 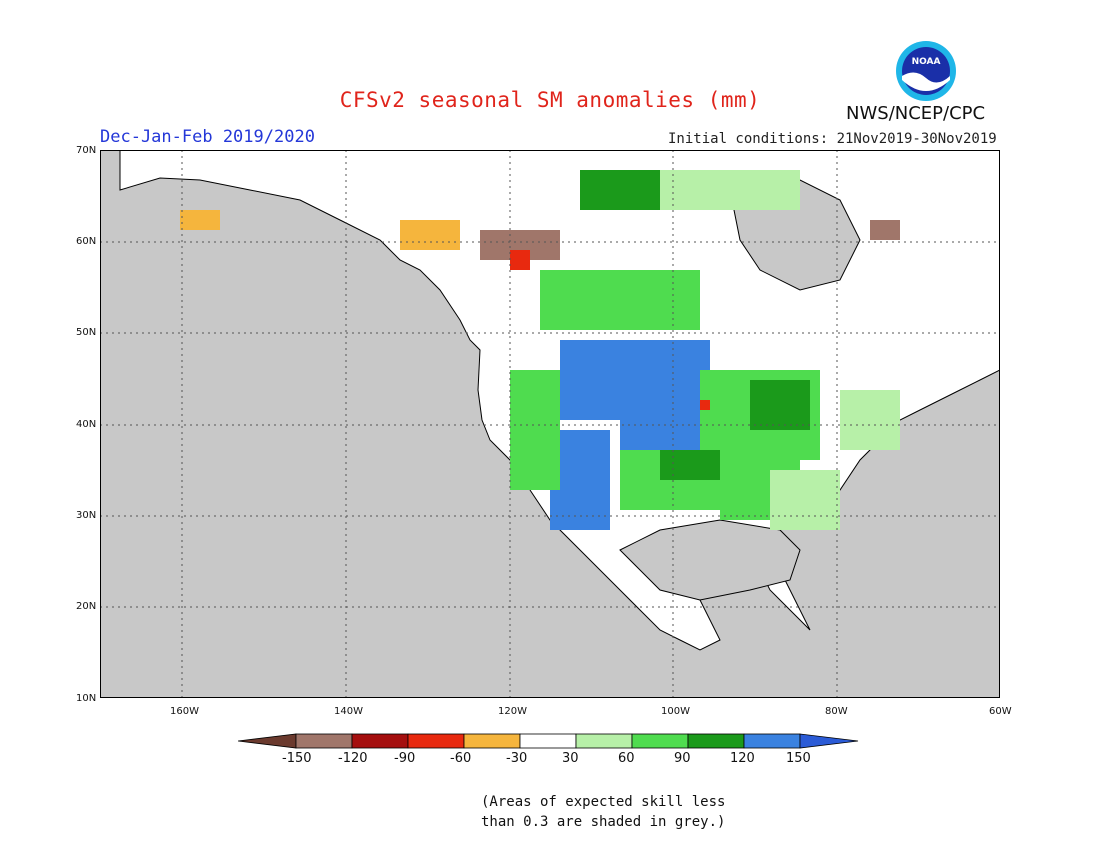 What do you see at coordinates (86, 332) in the screenshot?
I see `lat-label-50n: 50N` at bounding box center [86, 332].